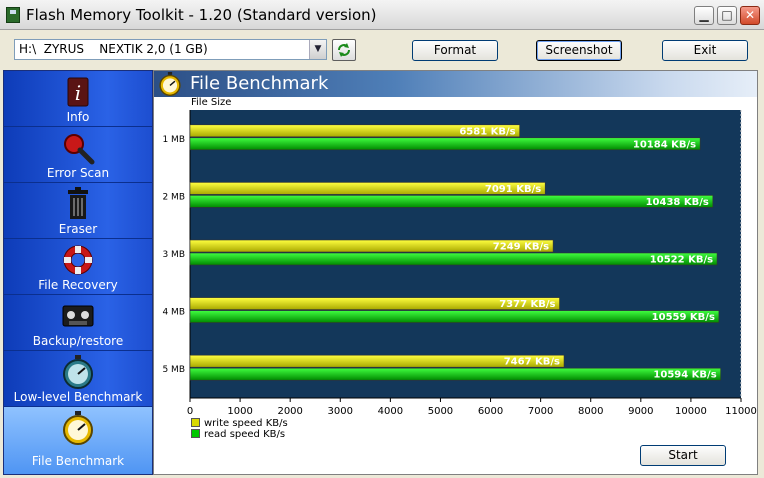  What do you see at coordinates (683, 455) in the screenshot?
I see `start-button: Start` at bounding box center [683, 455].